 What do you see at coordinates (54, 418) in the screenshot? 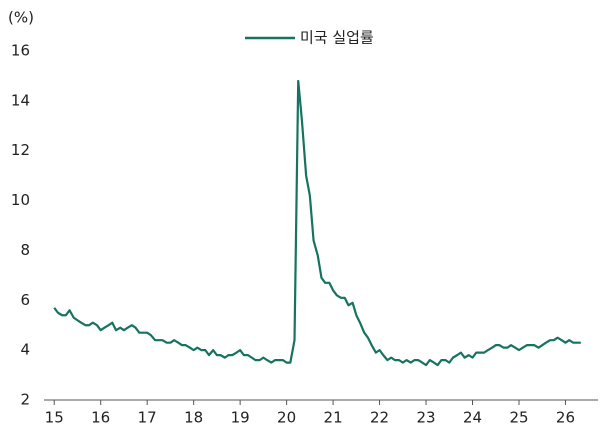
I see `x-tick-label: 15` at bounding box center [54, 418].